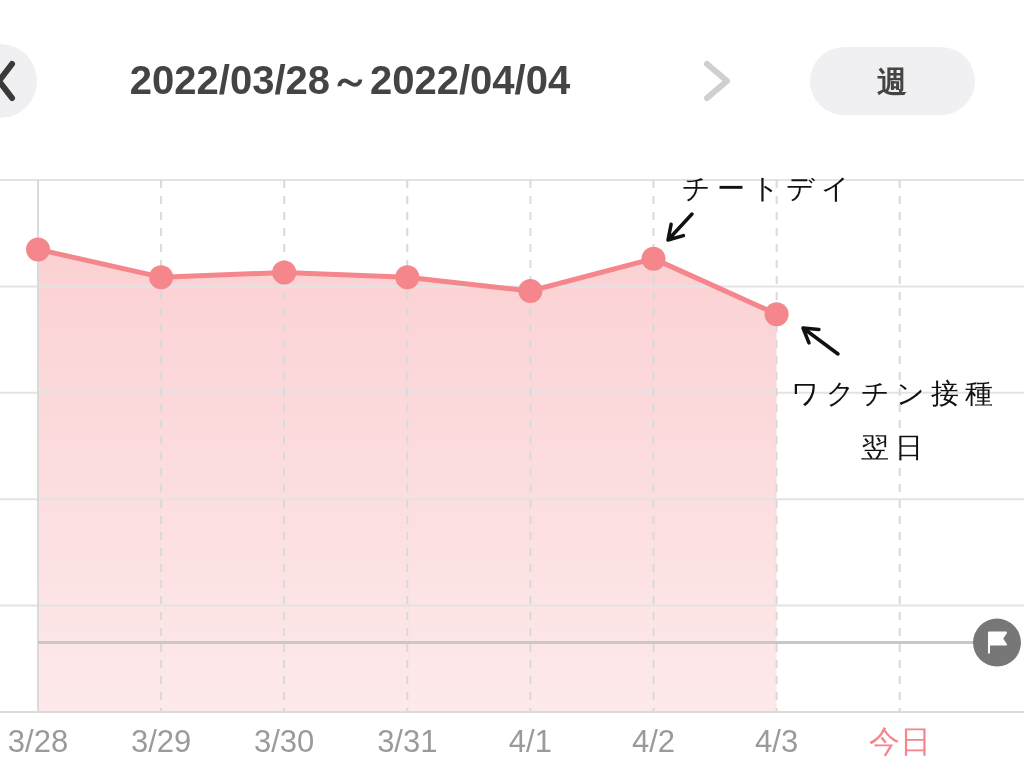 Image resolution: width=1024 pixels, height=767 pixels. What do you see at coordinates (653, 741) in the screenshot?
I see `x-tick-label: 4/2` at bounding box center [653, 741].